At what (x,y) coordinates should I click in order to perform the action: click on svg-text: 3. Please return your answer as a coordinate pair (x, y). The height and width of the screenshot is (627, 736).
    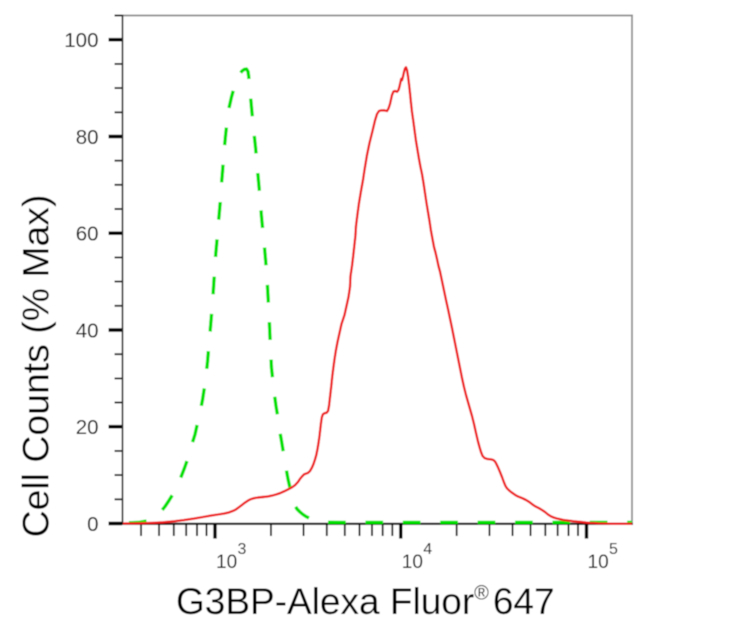
    Looking at the image, I should click on (242, 549).